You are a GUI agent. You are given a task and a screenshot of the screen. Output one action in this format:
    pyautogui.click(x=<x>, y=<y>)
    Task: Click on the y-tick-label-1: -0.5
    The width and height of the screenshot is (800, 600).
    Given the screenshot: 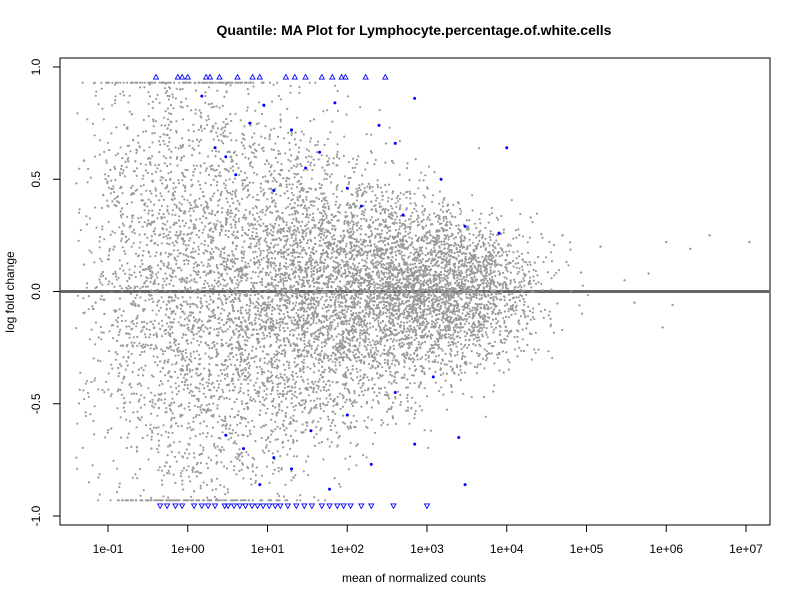 What is the action you would take?
    pyautogui.click(x=36, y=403)
    